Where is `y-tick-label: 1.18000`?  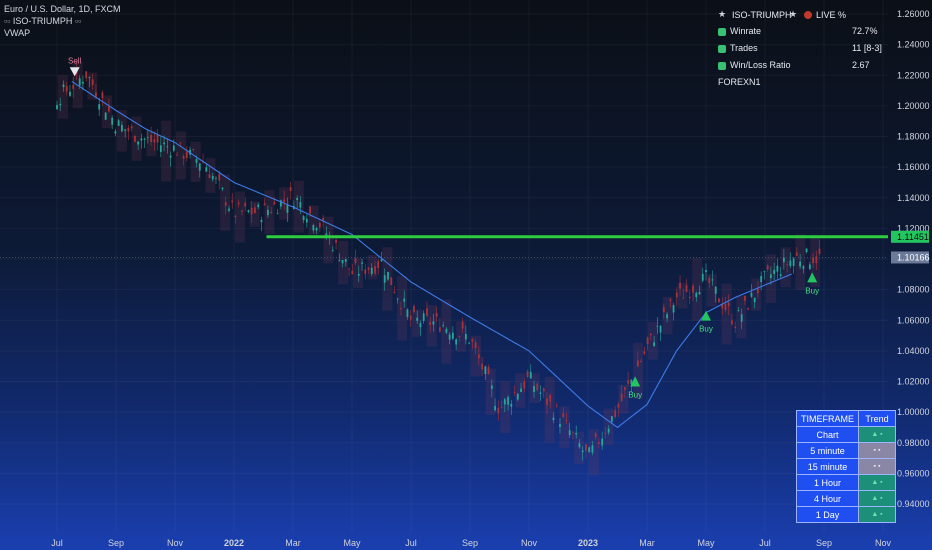
y-tick-label: 1.18000 is located at coordinates (913, 137).